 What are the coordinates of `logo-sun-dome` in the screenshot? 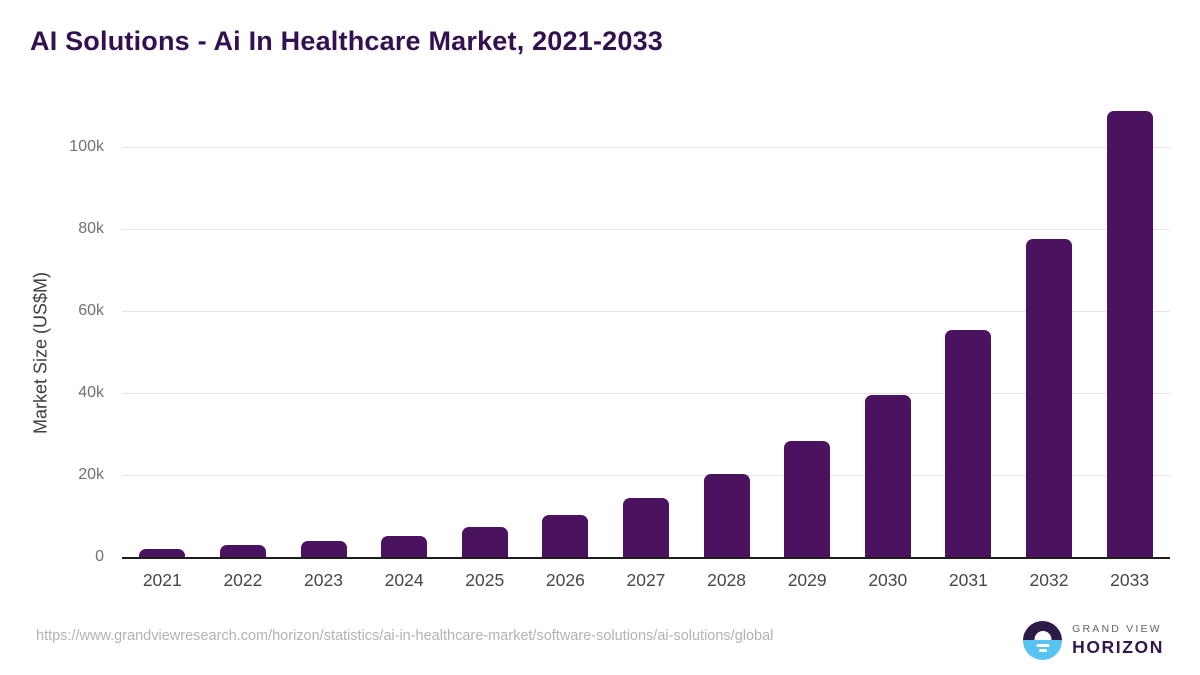 It's located at (1043, 635).